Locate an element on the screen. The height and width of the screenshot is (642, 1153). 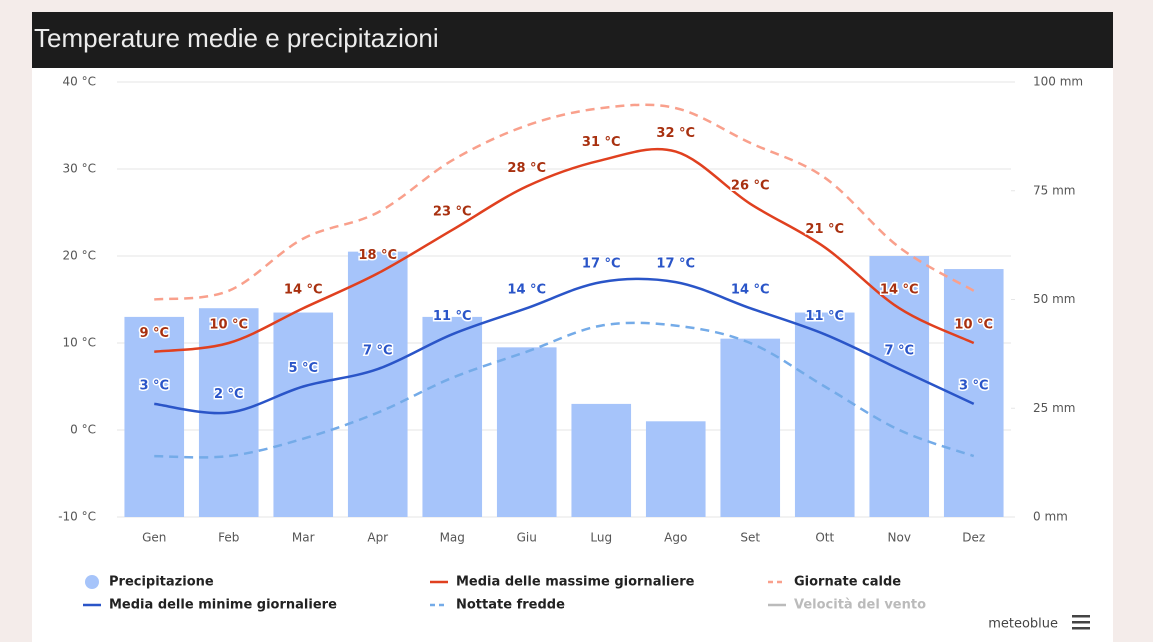
y-tick-label: -10 °C is located at coordinates (77, 517).